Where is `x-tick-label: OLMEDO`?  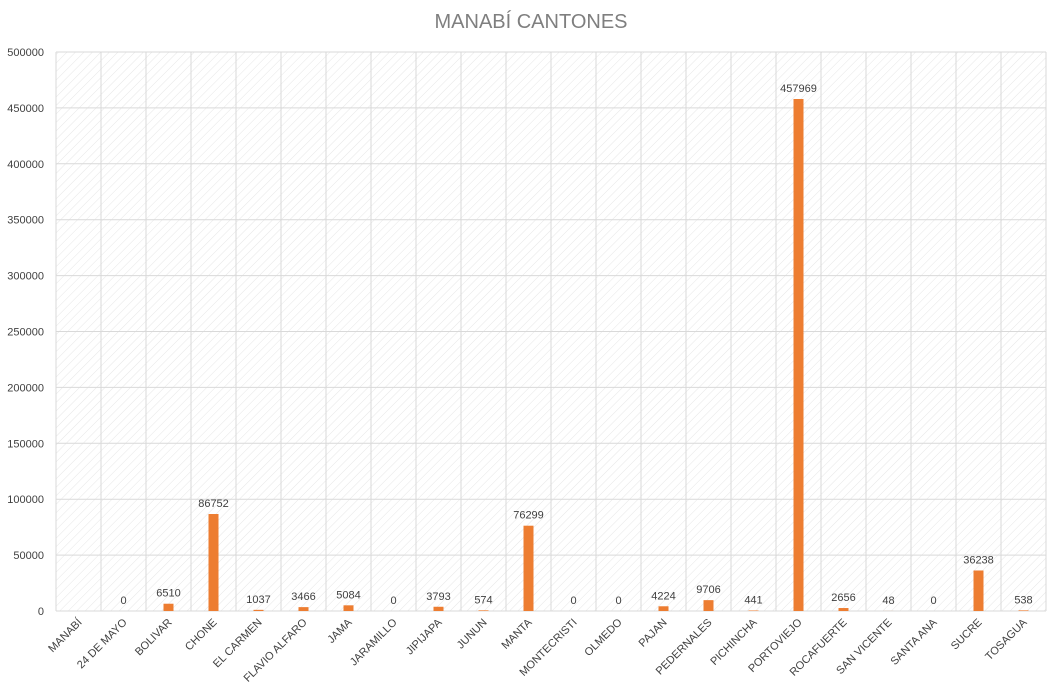
x-tick-label: OLMEDO is located at coordinates (603, 637).